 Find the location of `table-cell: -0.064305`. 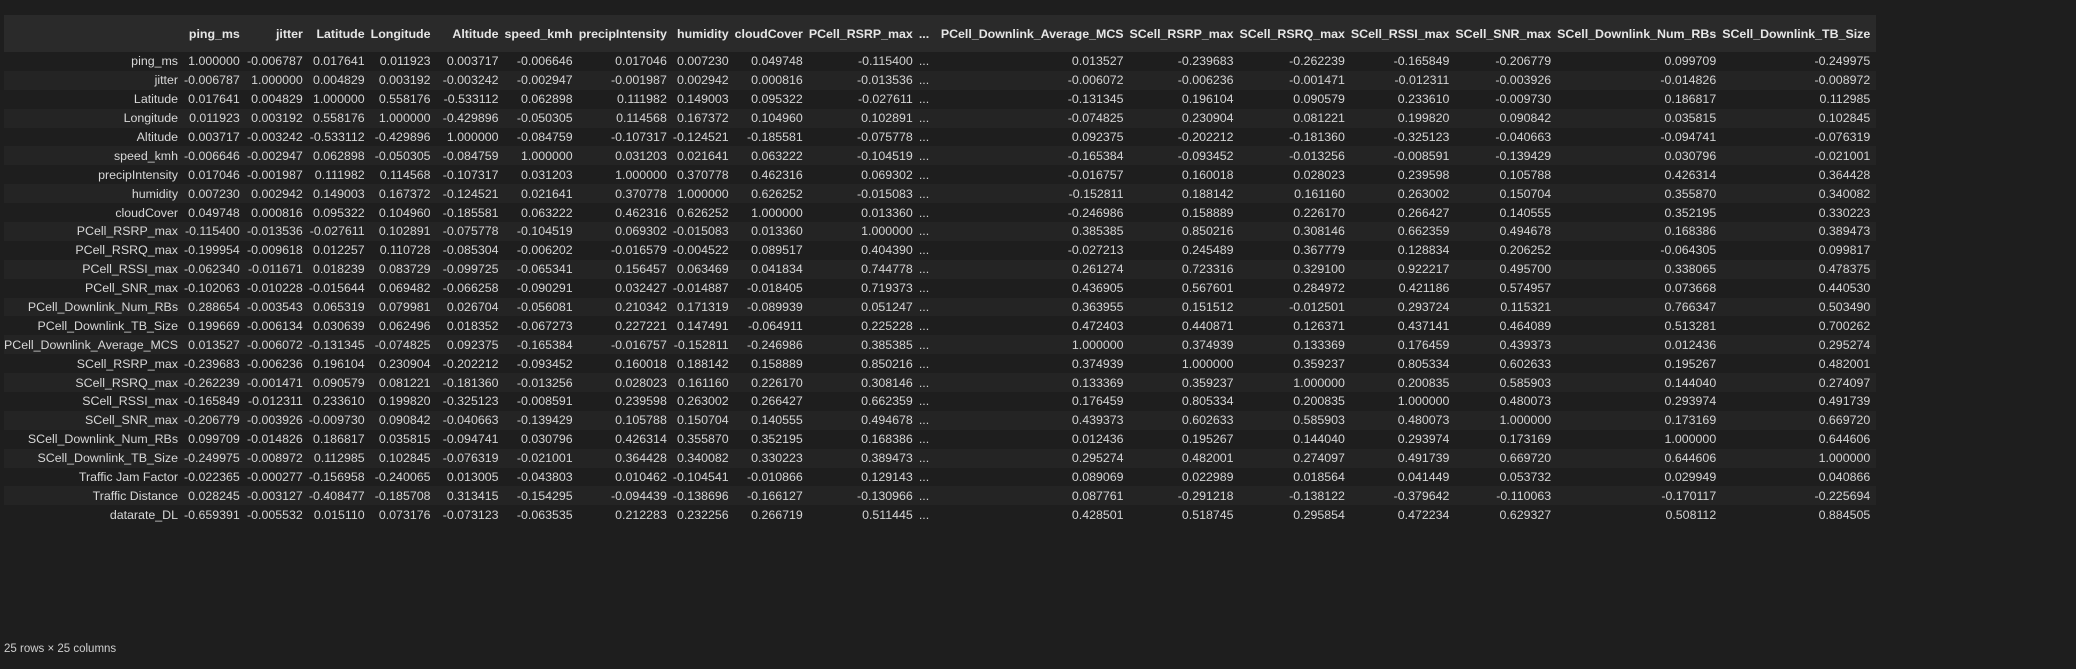

table-cell: -0.064305 is located at coordinates (1688, 250).